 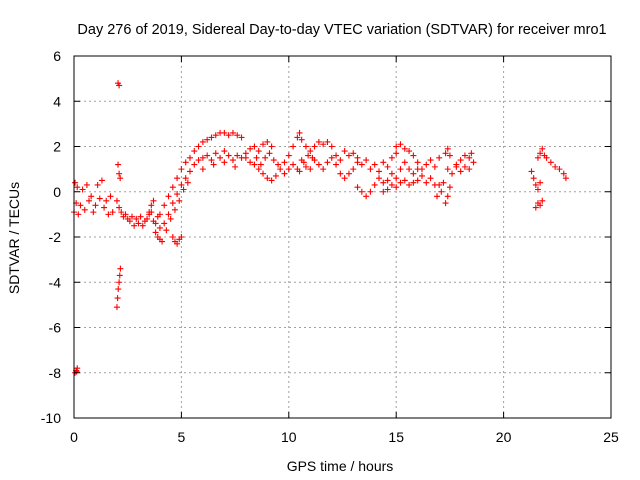 What do you see at coordinates (55, 282) in the screenshot?
I see `y-tick-label: -4` at bounding box center [55, 282].